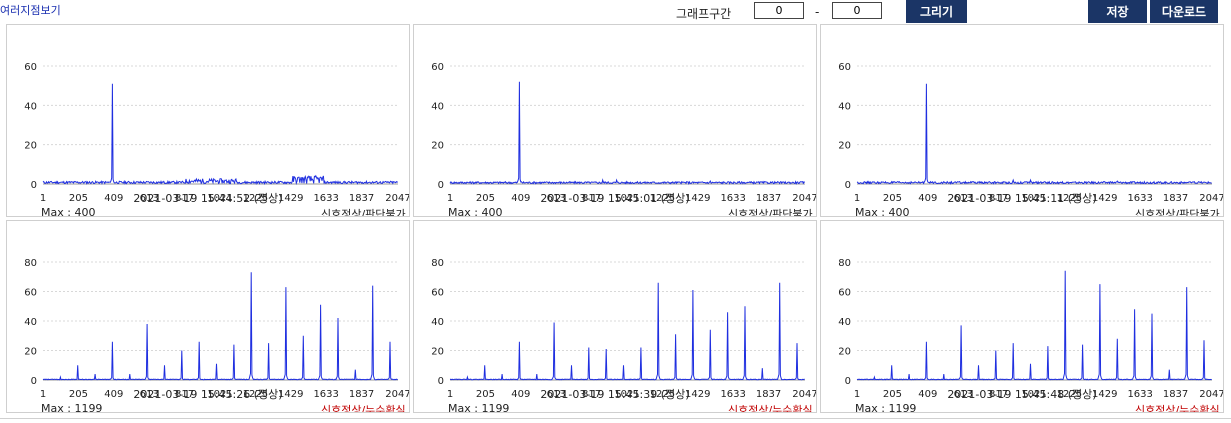  What do you see at coordinates (1117, 11) in the screenshot?
I see `save-button: 저장` at bounding box center [1117, 11].